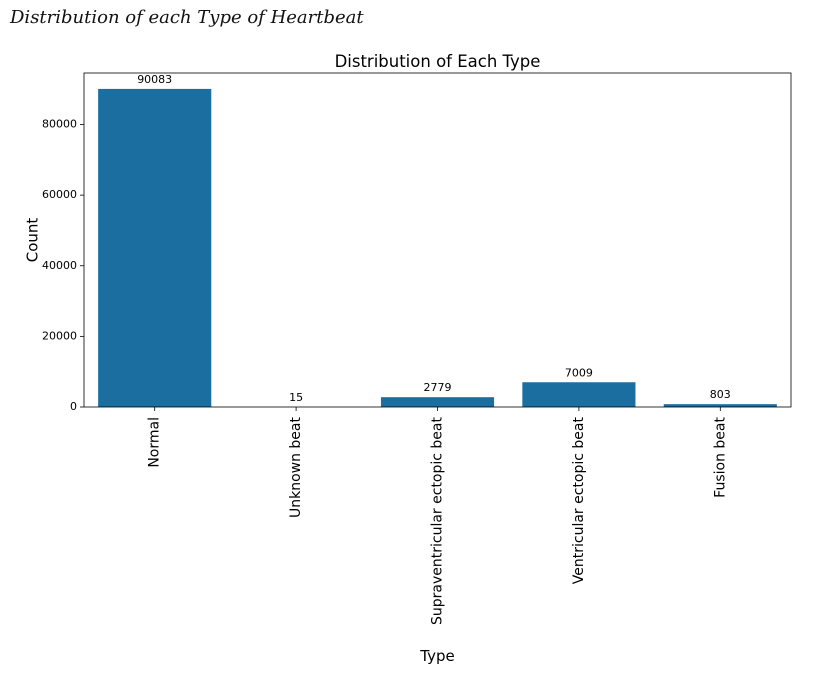 The image size is (827, 676). I want to click on y-axis-title: Count, so click(33, 240).